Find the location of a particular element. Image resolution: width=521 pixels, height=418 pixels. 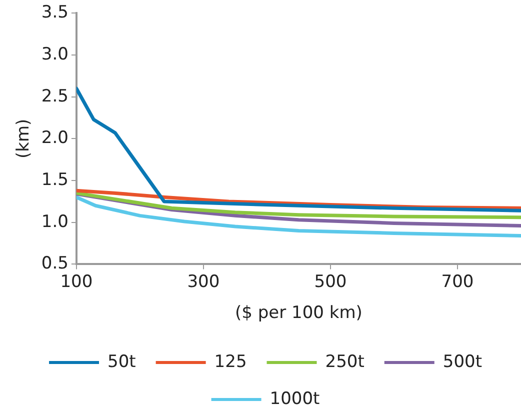

y-tick-label: 2.0 is located at coordinates (54, 138).